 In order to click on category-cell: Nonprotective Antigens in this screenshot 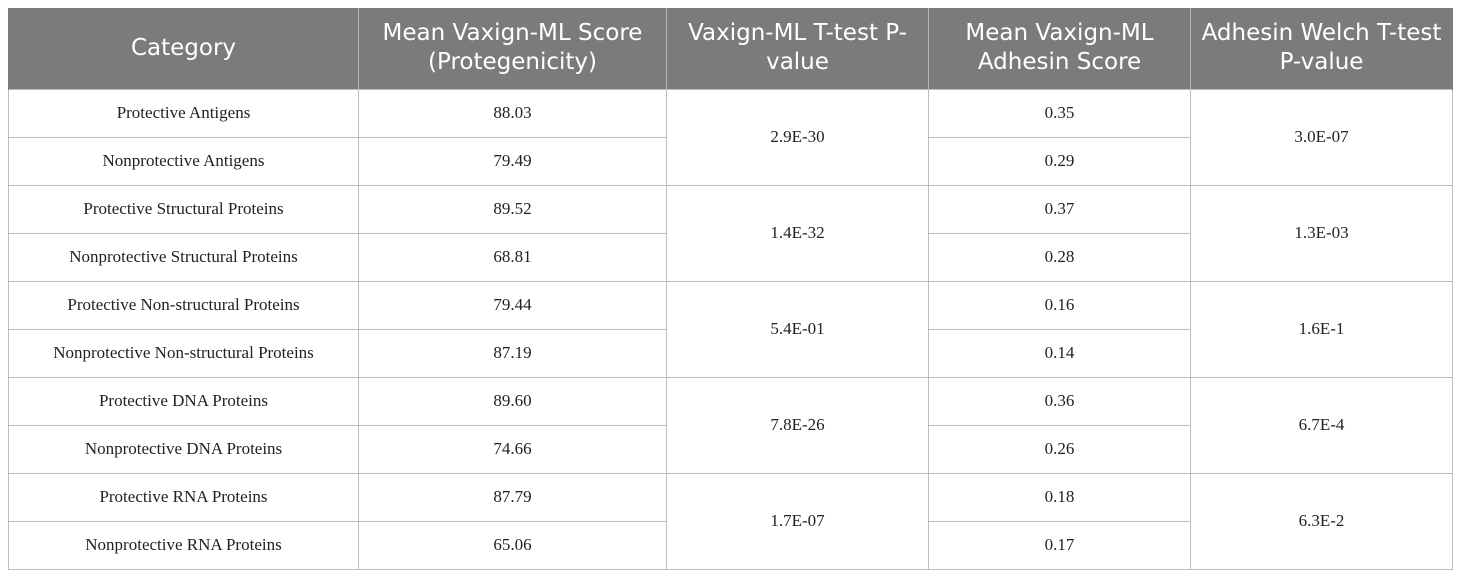, I will do `click(183, 161)`.